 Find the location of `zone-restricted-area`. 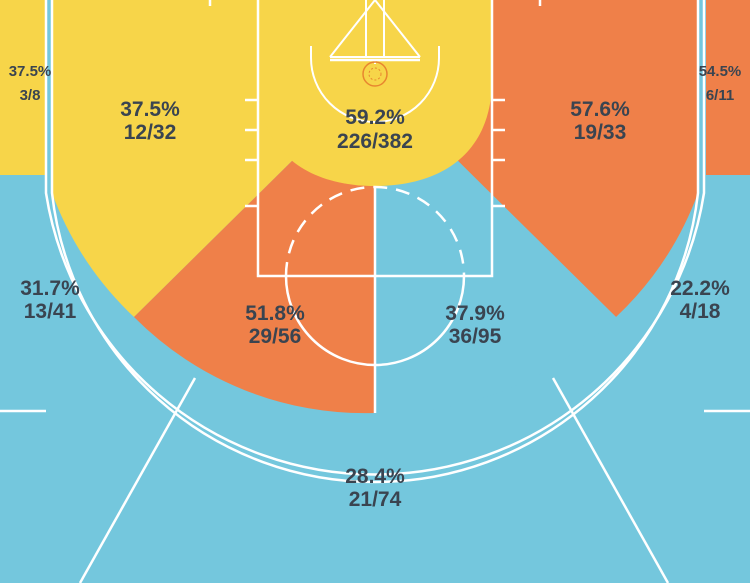

zone-restricted-area is located at coordinates (375, 93).